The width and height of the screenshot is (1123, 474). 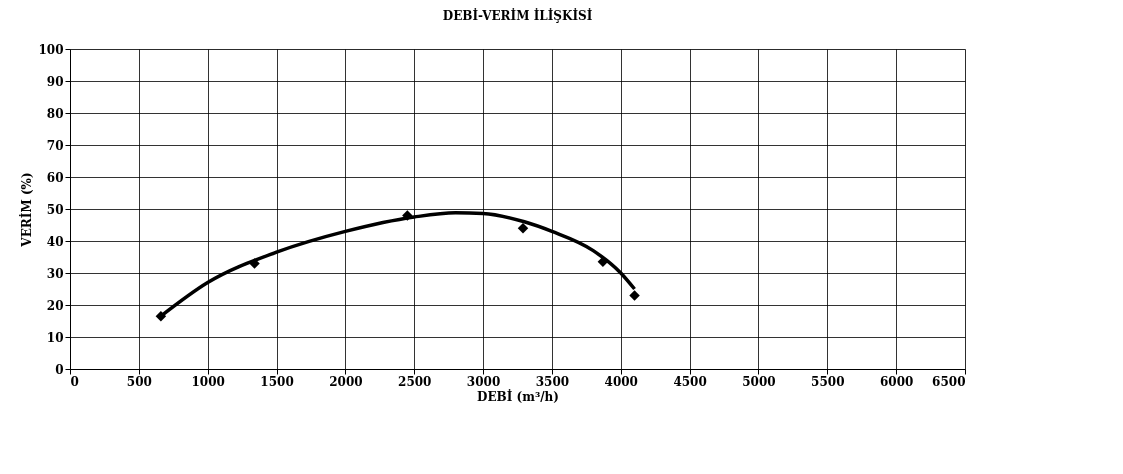 What do you see at coordinates (55, 209) in the screenshot?
I see `y-tick-label: 50` at bounding box center [55, 209].